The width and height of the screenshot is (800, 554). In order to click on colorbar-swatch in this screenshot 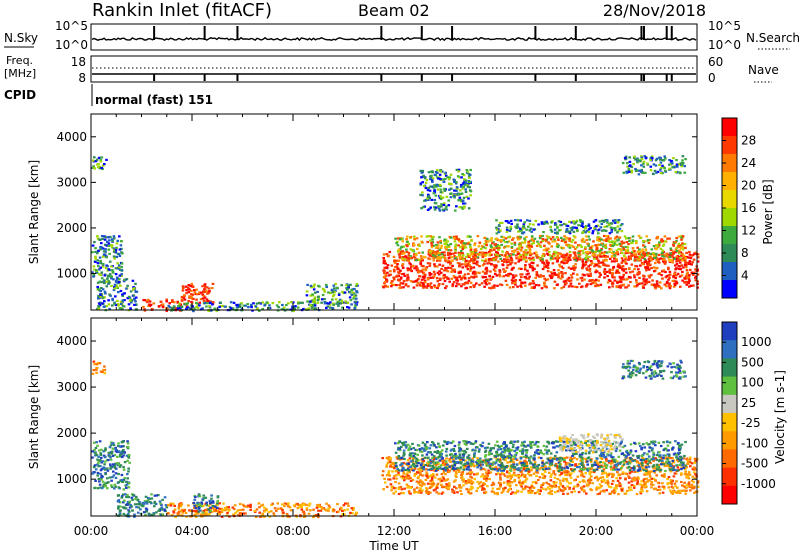, I will do `click(729, 217)`.